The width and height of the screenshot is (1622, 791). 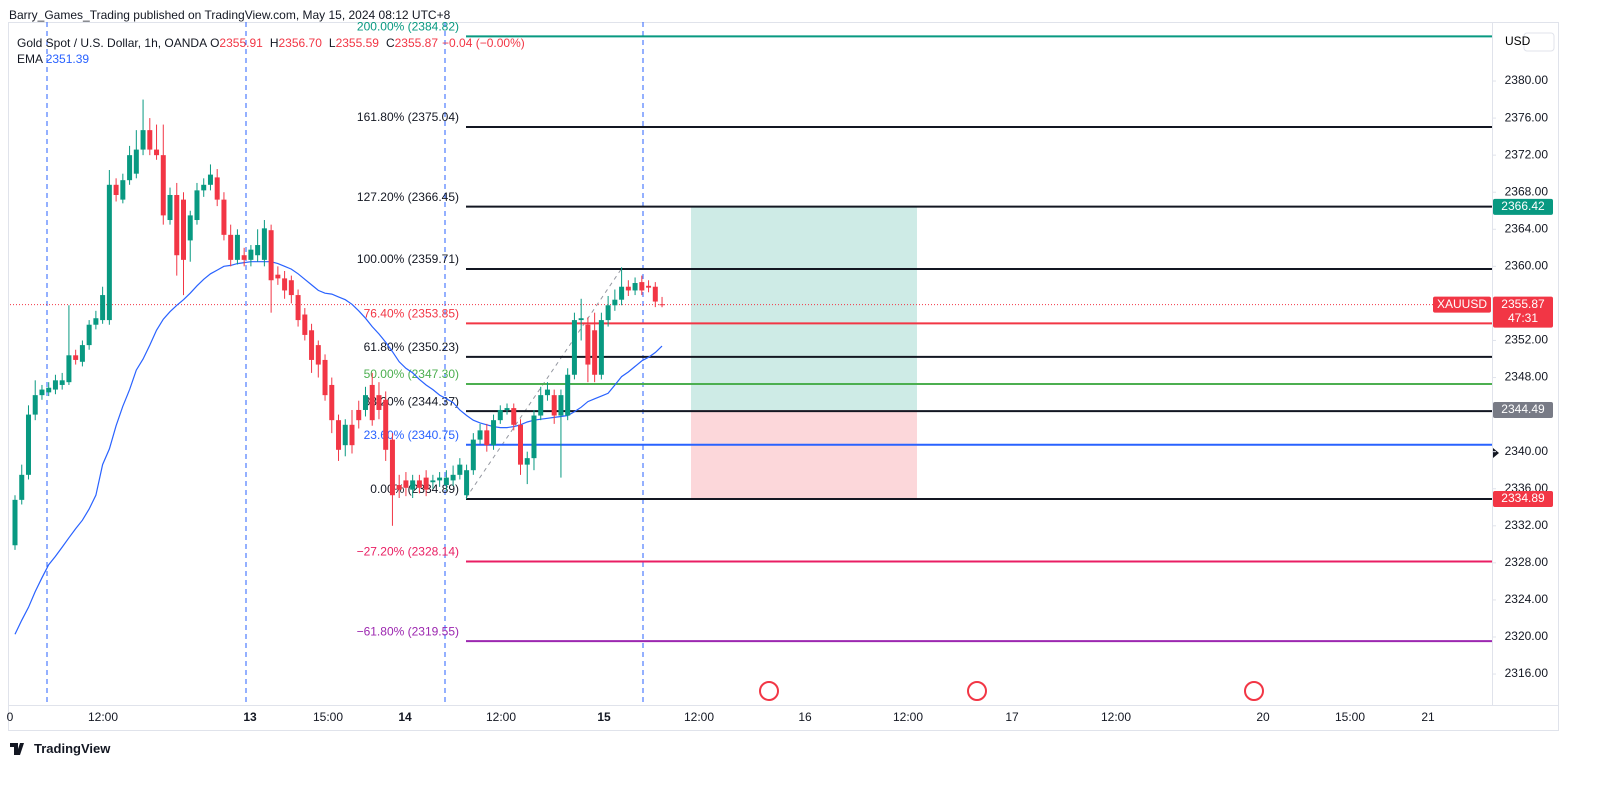 What do you see at coordinates (1527, 562) in the screenshot?
I see `y-tick-label: 2328.00` at bounding box center [1527, 562].